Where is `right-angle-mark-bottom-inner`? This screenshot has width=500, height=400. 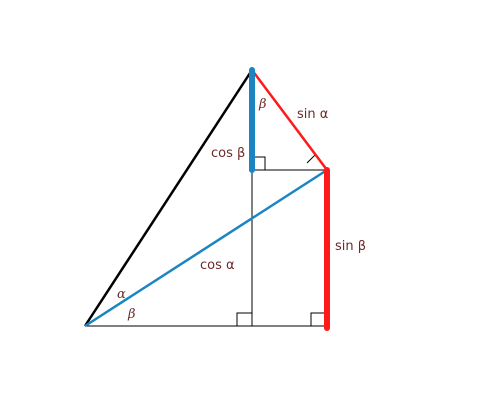 right-angle-mark-bottom-inner is located at coordinates (244, 319).